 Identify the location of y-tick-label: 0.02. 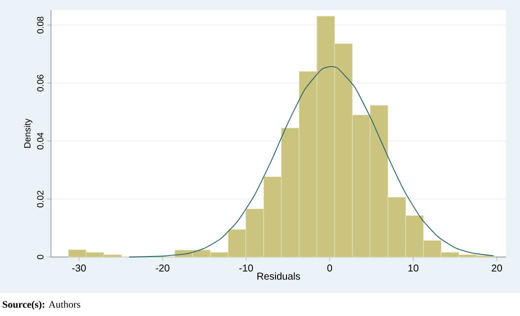
(40, 199).